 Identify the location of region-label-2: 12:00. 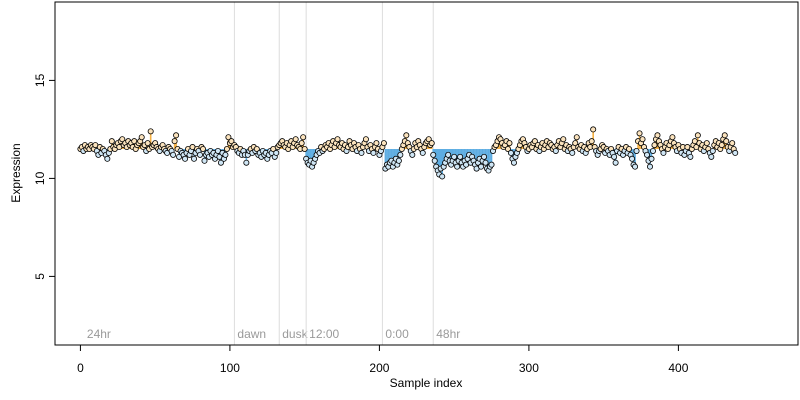
(324, 334).